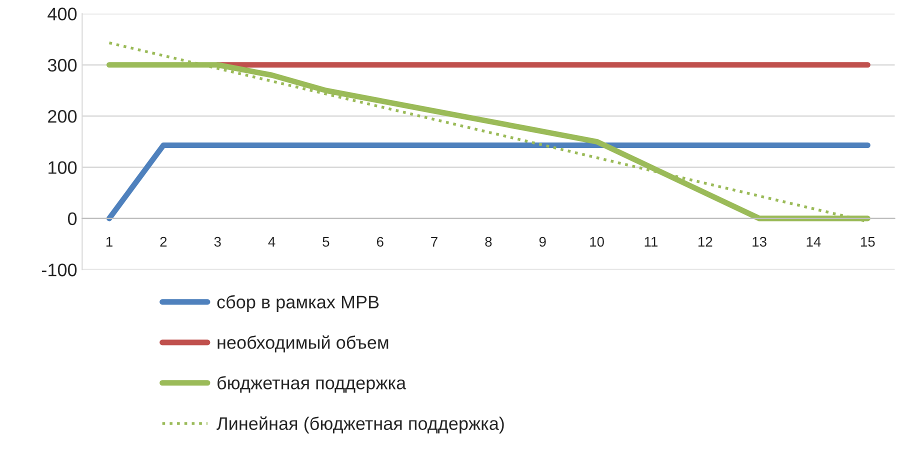 The height and width of the screenshot is (457, 913). I want to click on y-tick-label: 100, so click(62, 167).